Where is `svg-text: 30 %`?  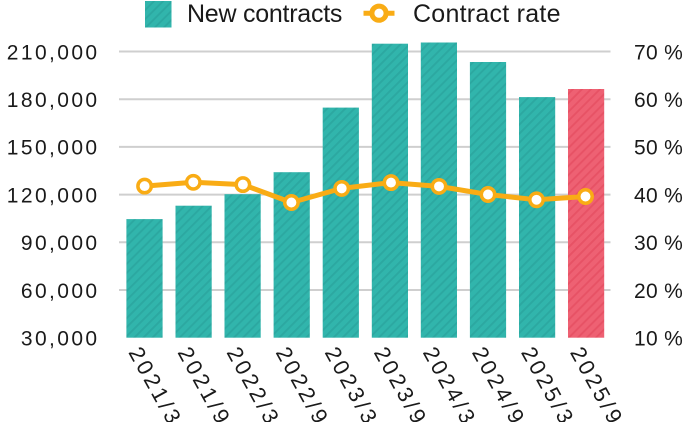 svg-text: 30 % is located at coordinates (658, 243).